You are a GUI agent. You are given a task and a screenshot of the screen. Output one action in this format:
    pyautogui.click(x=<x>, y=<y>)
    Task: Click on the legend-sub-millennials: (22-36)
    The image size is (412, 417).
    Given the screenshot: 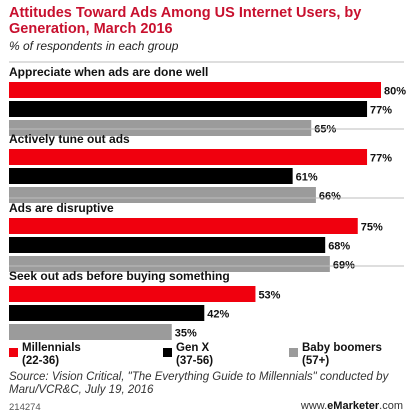 What is the action you would take?
    pyautogui.click(x=41, y=361)
    